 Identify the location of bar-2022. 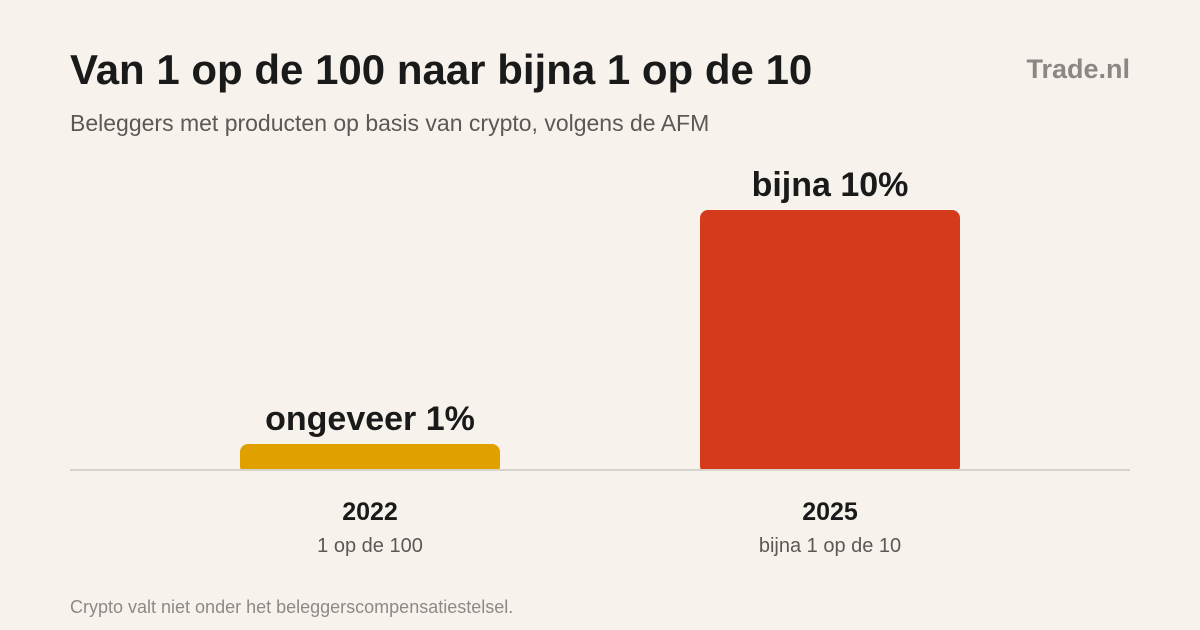
(370, 459).